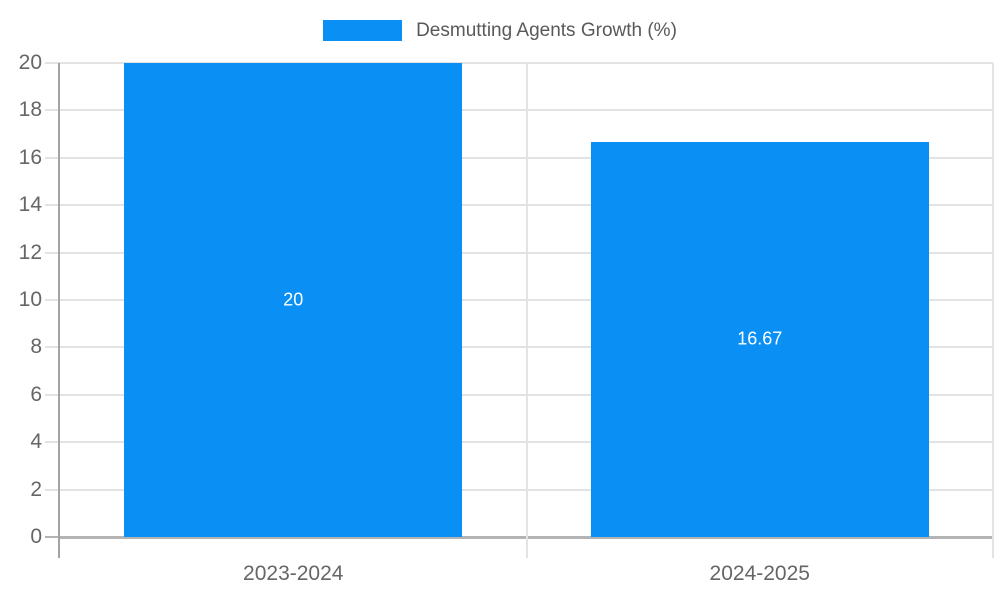  What do you see at coordinates (293, 573) in the screenshot?
I see `x-tick-label: 2023-2024` at bounding box center [293, 573].